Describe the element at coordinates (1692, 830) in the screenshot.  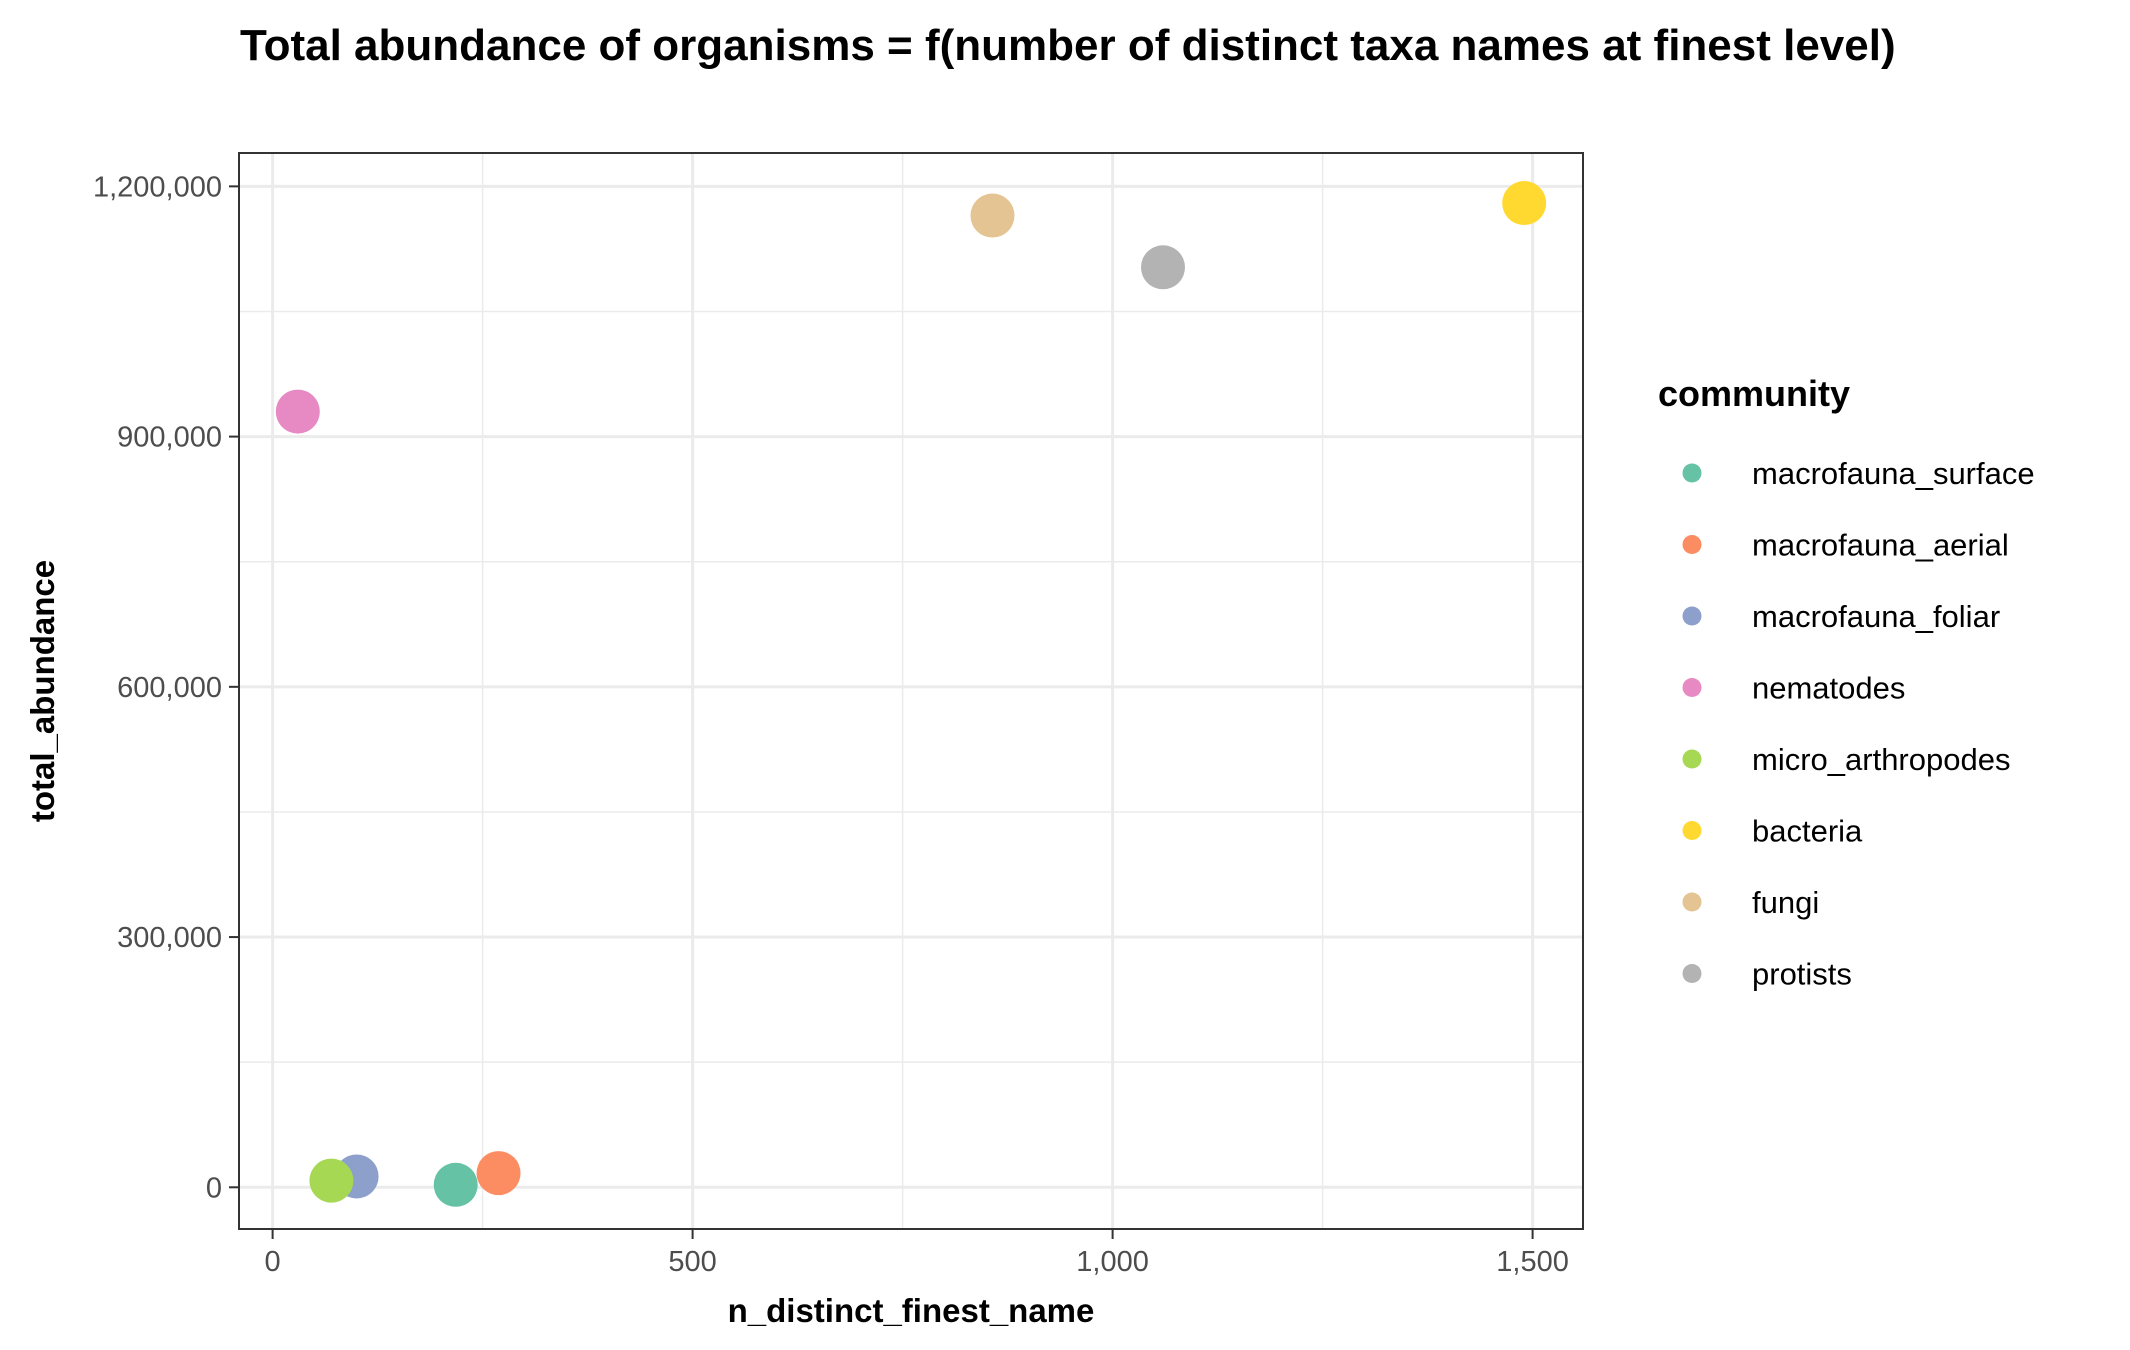
I see `legend-key-bacteria` at that location.